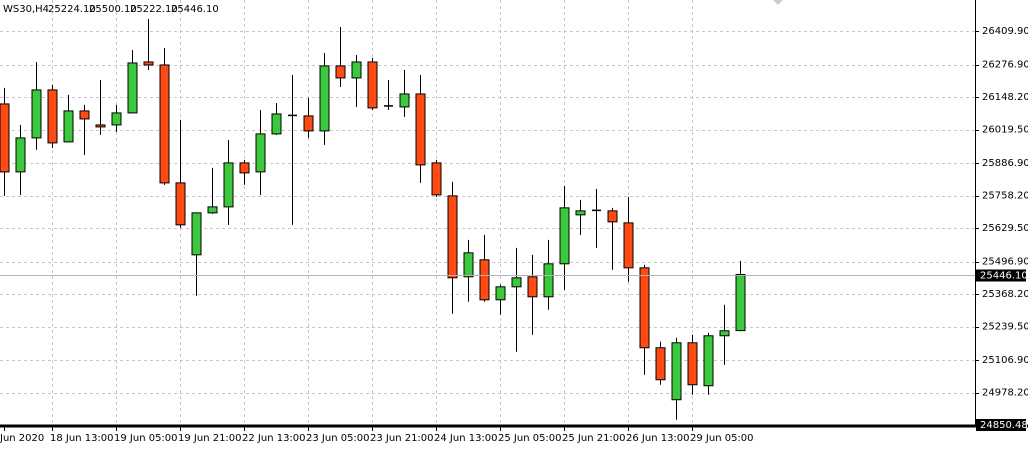  What do you see at coordinates (1005, 163) in the screenshot?
I see `y-tick-label: 25886.90` at bounding box center [1005, 163].